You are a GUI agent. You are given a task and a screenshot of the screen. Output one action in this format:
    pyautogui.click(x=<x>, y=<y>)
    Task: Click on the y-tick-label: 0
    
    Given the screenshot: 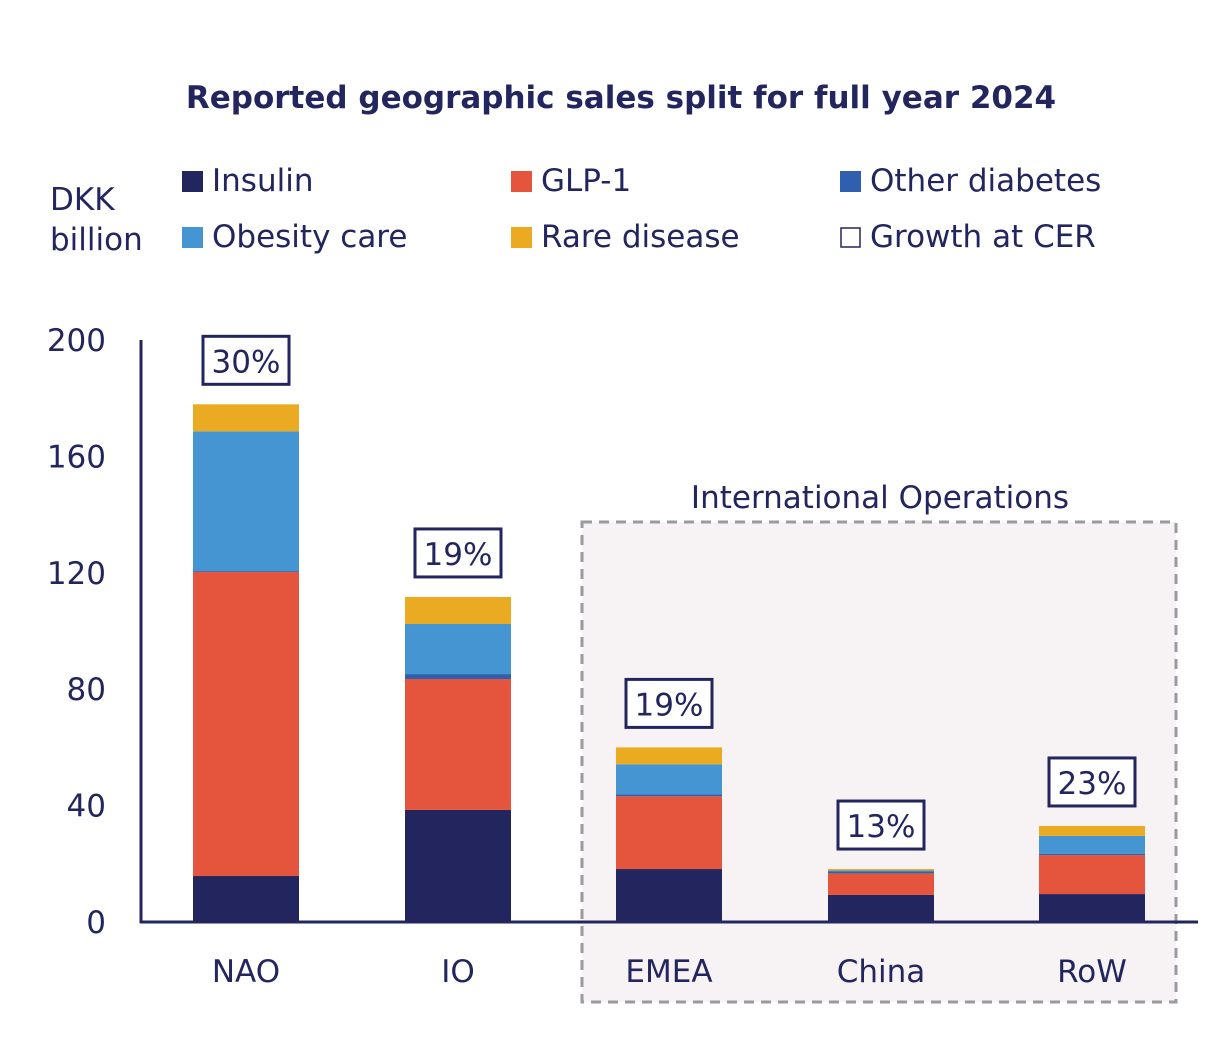 What is the action you would take?
    pyautogui.click(x=96, y=923)
    